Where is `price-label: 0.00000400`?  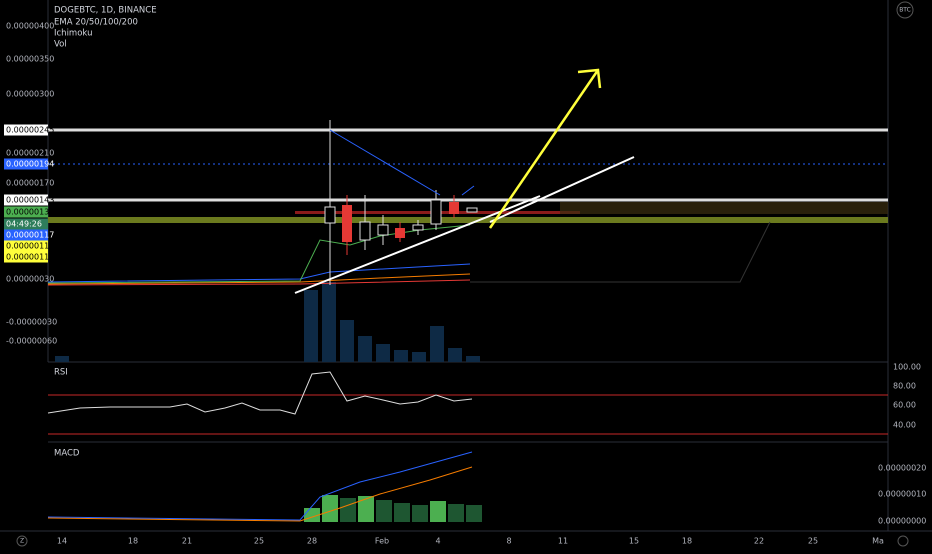
price-label: 0.00000400 is located at coordinates (30, 26).